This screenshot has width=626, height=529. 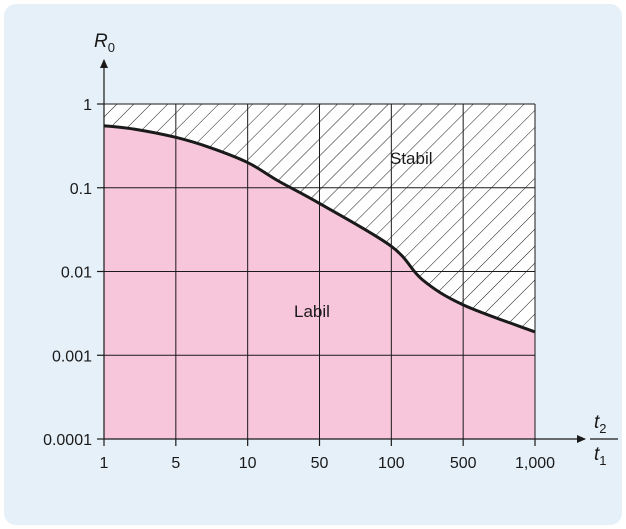 I want to click on y-axis-ticks: 1 0.1 0.01 0.001 0.0001, so click(x=73, y=273).